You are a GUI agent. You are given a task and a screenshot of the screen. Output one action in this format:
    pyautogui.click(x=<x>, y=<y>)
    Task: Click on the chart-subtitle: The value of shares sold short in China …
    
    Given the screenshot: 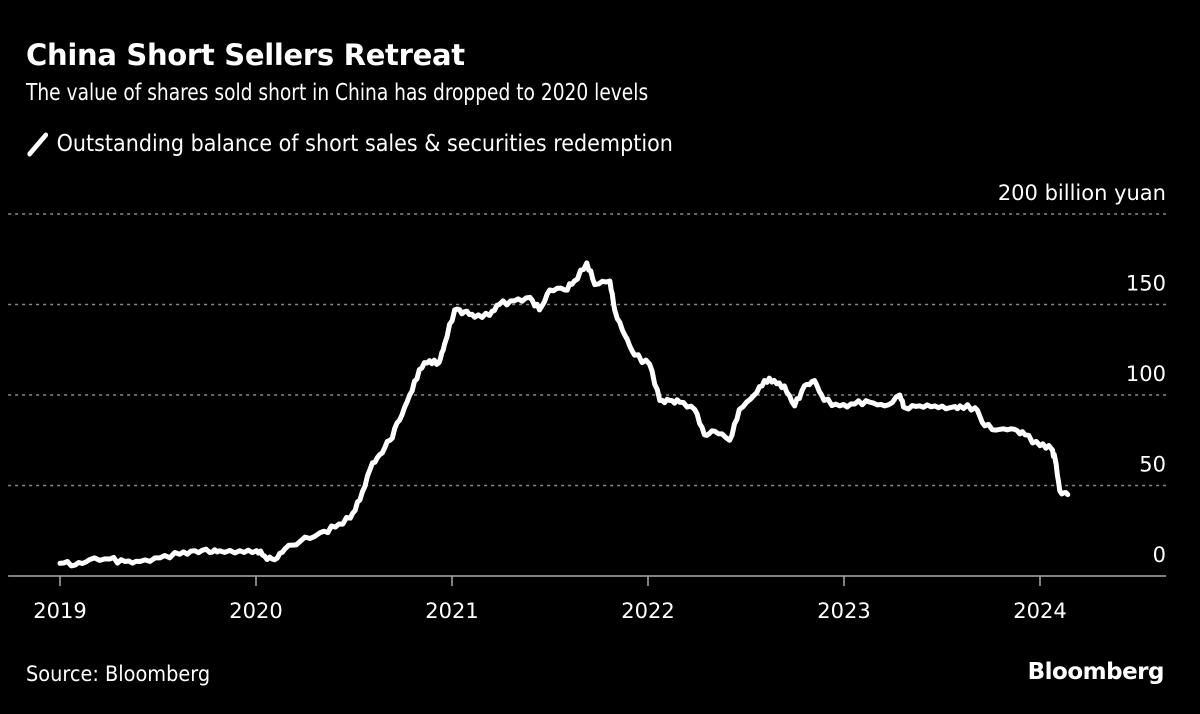 What is the action you would take?
    pyautogui.click(x=337, y=93)
    